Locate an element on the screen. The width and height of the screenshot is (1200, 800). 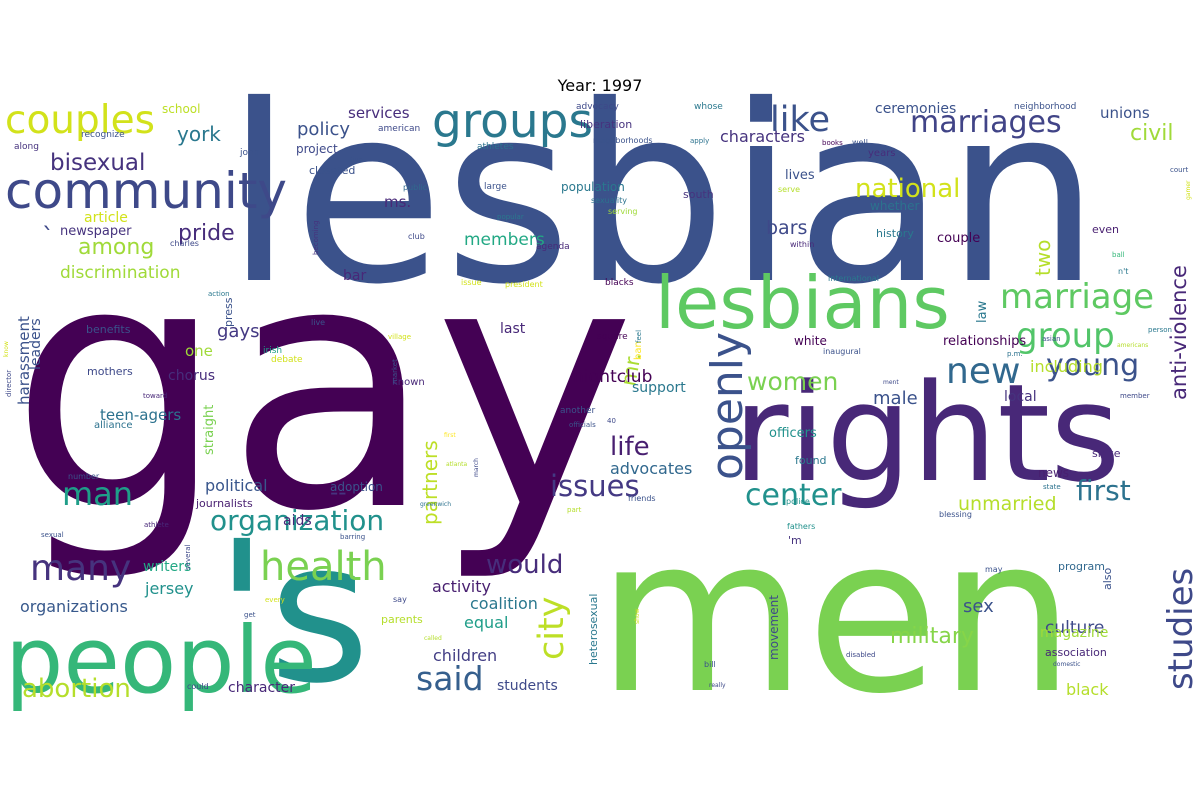
cloud-word: harassment is located at coordinates (24, 360).